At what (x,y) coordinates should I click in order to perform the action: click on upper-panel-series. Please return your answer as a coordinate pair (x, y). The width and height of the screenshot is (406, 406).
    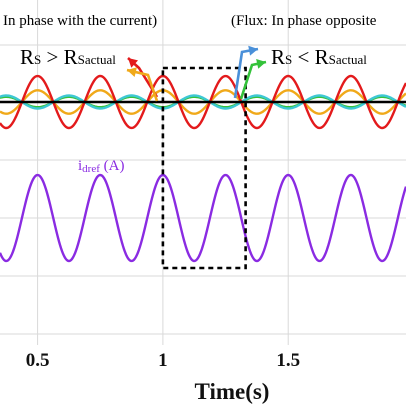
    Looking at the image, I should click on (203, 102).